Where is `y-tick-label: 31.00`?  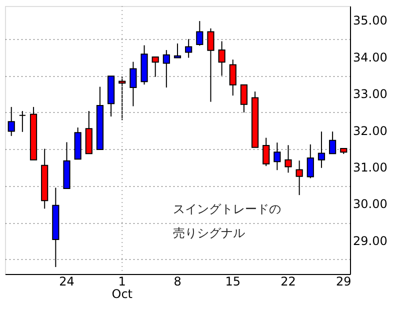
y-tick-label: 31.00 is located at coordinates (370, 167).